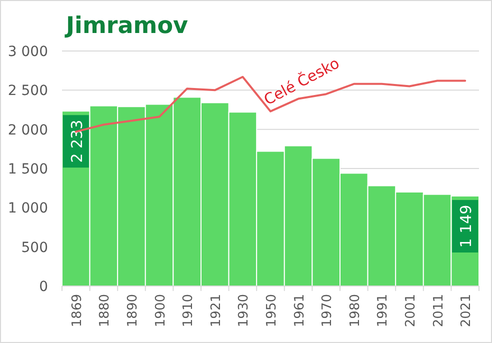 This screenshot has width=492, height=343. What do you see at coordinates (28, 208) in the screenshot?
I see `y-tick-label: 1 000` at bounding box center [28, 208].